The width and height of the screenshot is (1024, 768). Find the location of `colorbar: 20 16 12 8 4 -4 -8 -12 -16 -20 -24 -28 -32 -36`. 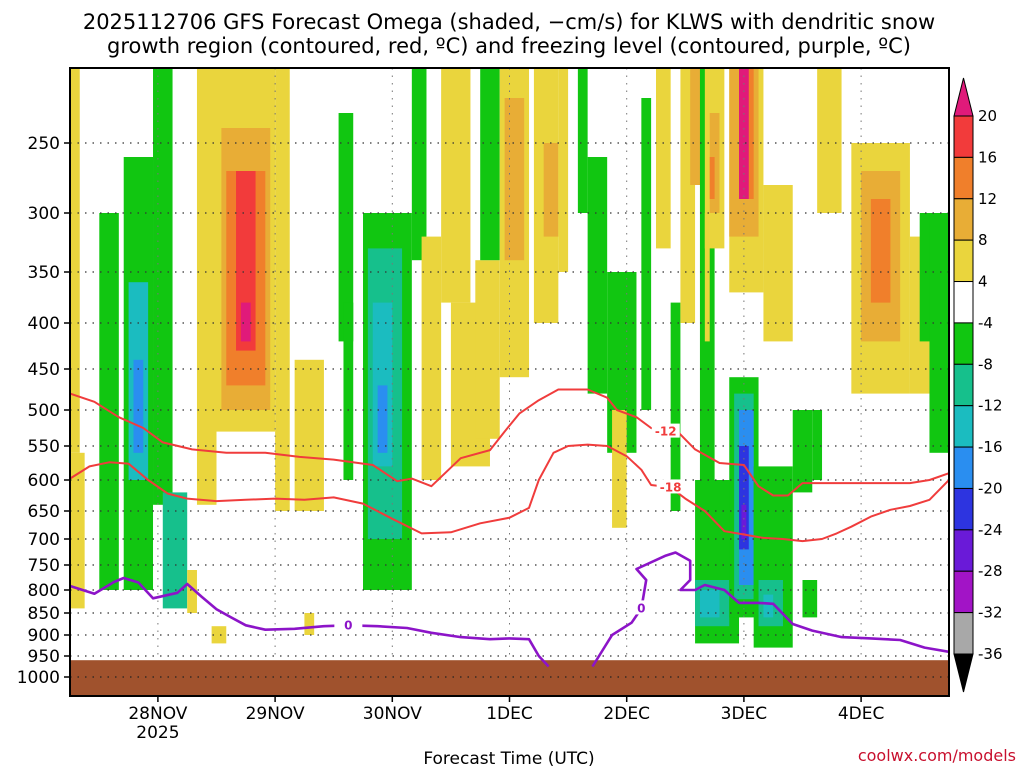

colorbar: 20 16 12 8 4 -4 -8 -12 -16 -20 -24 -28 -32 -36 is located at coordinates (978, 385).